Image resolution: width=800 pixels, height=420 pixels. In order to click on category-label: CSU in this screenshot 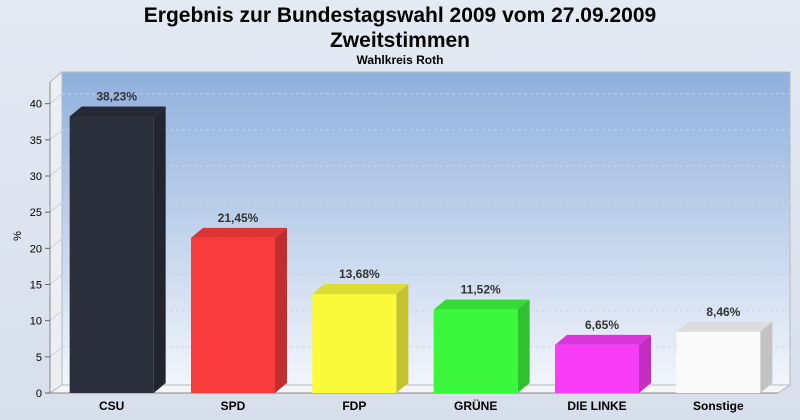, I will do `click(111, 406)`.